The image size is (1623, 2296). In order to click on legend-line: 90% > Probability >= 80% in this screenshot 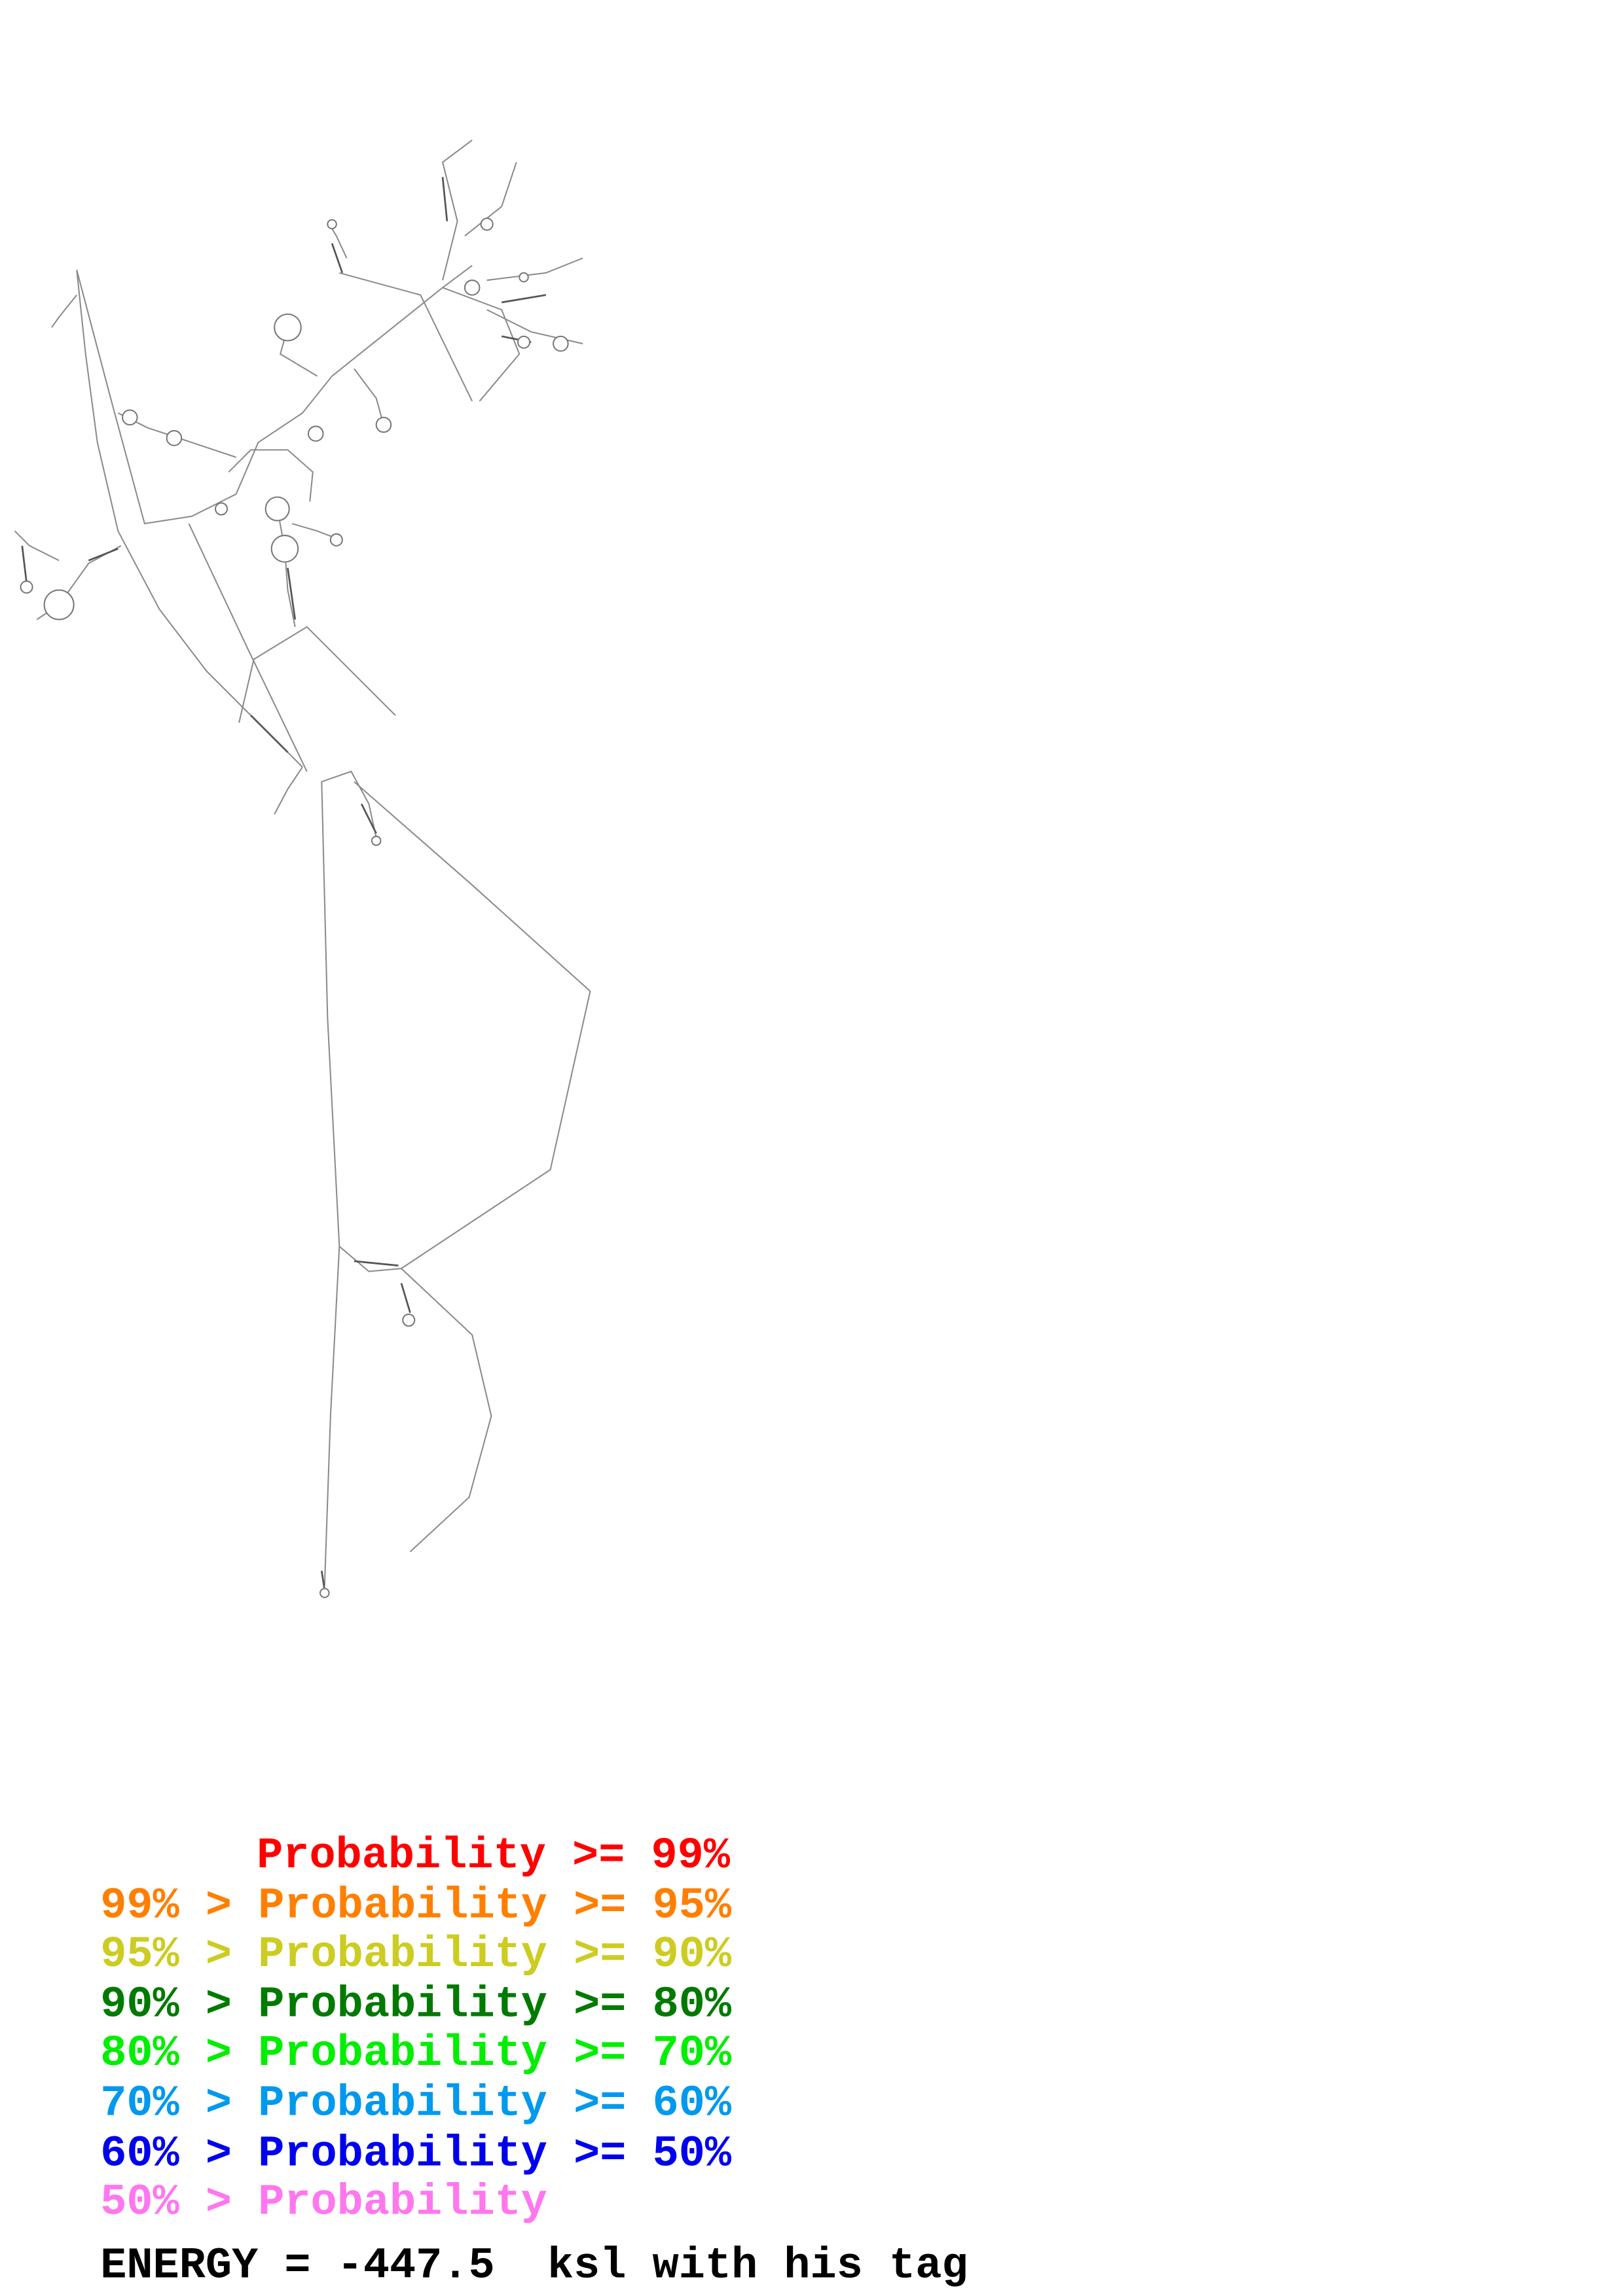, I will do `click(416, 2005)`.